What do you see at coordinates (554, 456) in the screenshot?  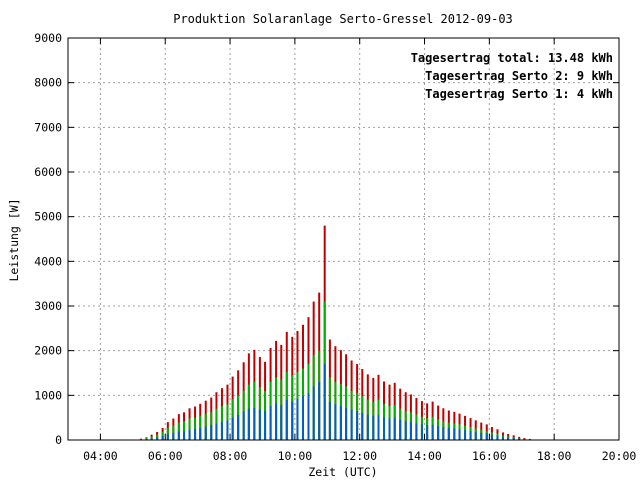 I see `x-tick-label-7: 18:00` at bounding box center [554, 456].